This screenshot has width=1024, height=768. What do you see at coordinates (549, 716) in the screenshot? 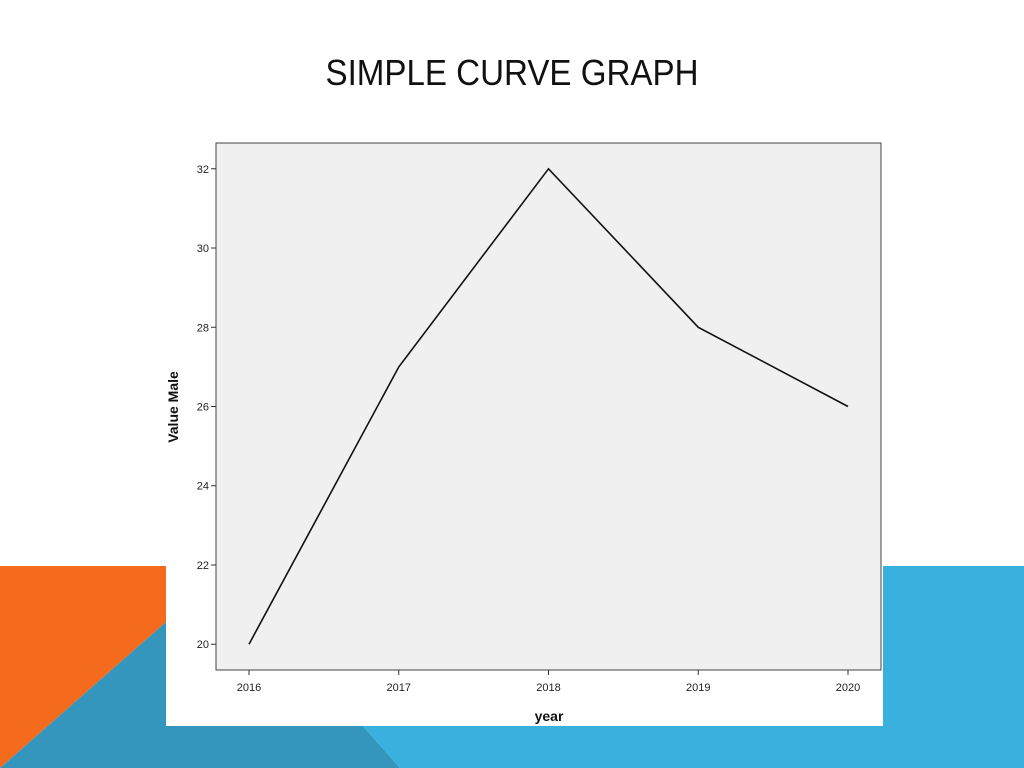
I see `x-axis-title: year` at bounding box center [549, 716].